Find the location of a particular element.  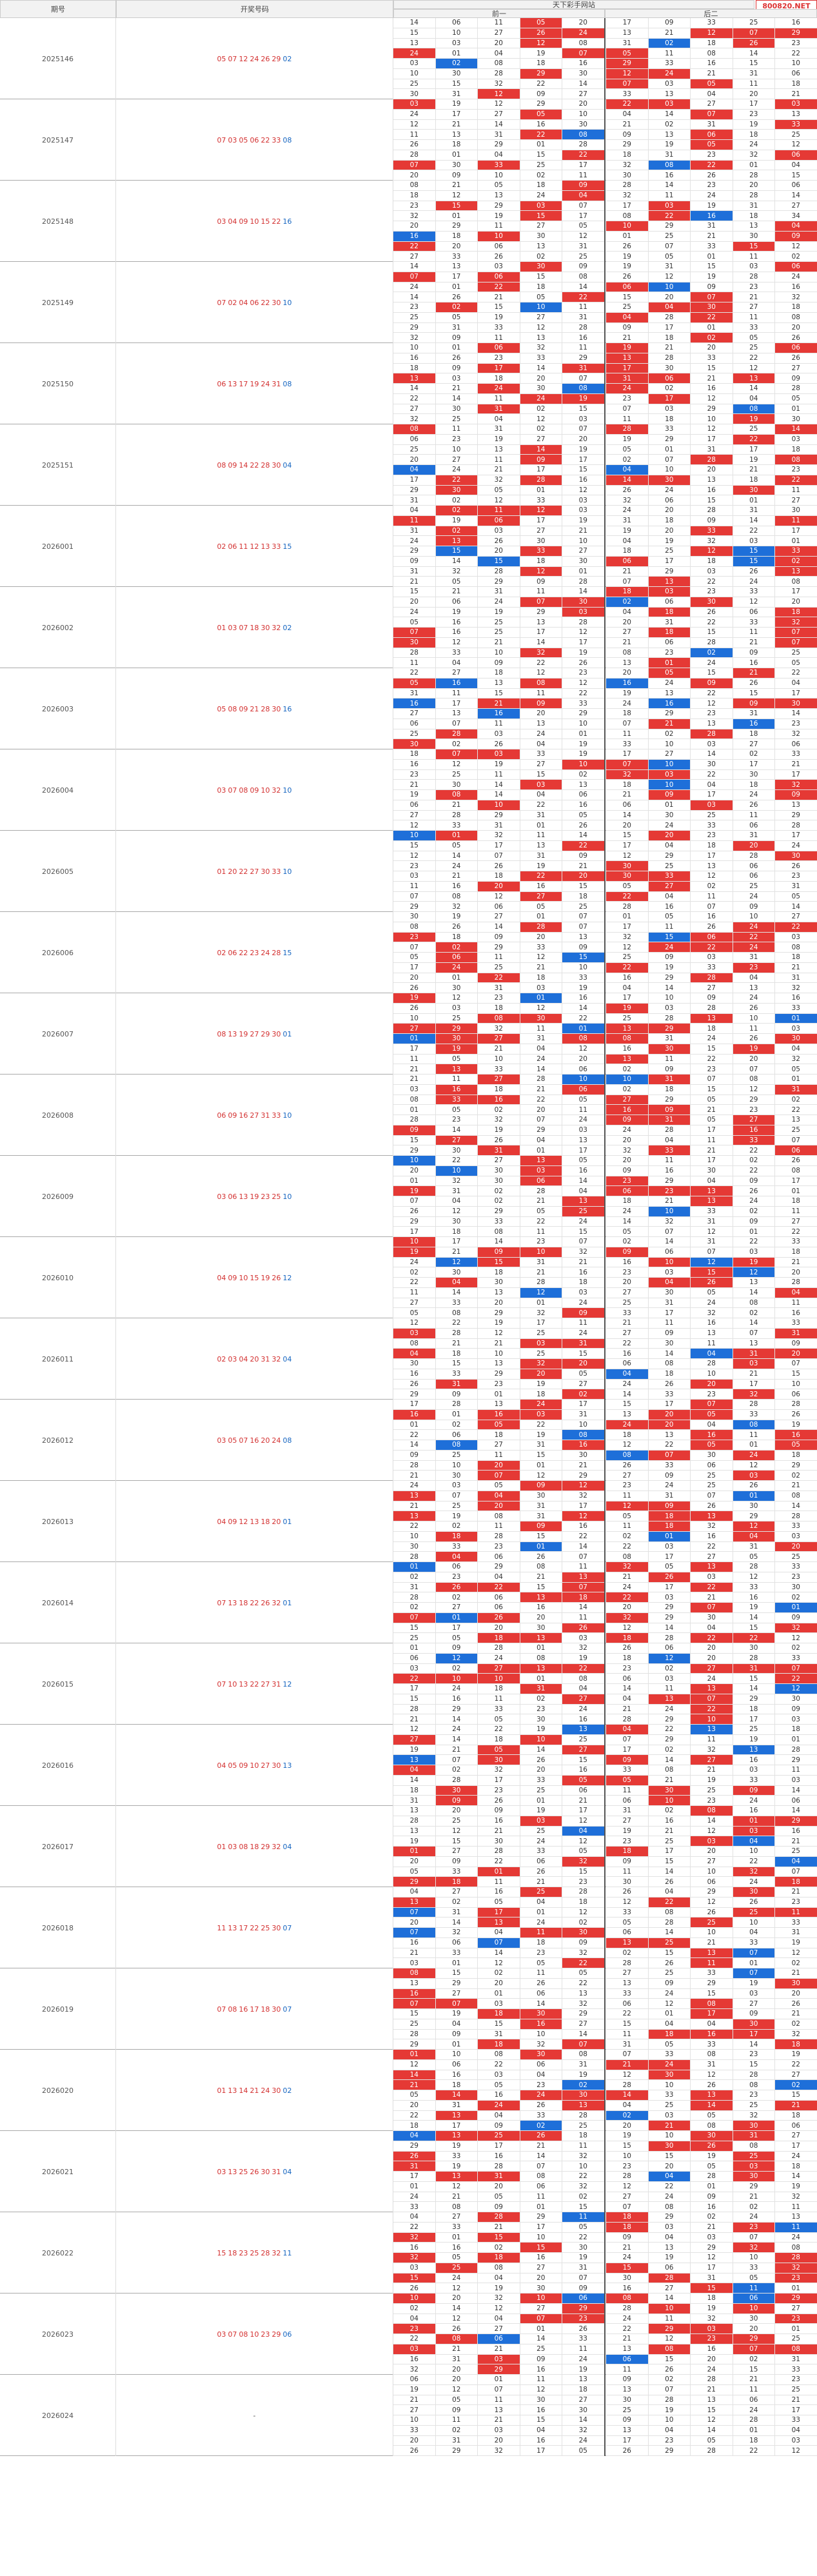

draw-number: 02 is located at coordinates (221, 546).